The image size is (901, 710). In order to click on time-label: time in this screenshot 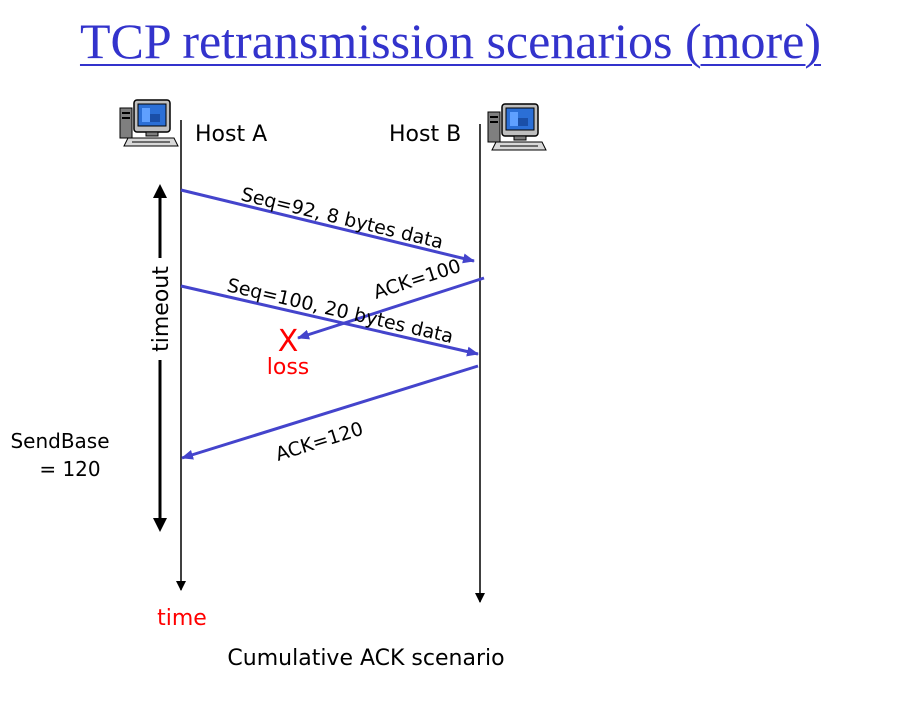, I will do `click(182, 618)`.